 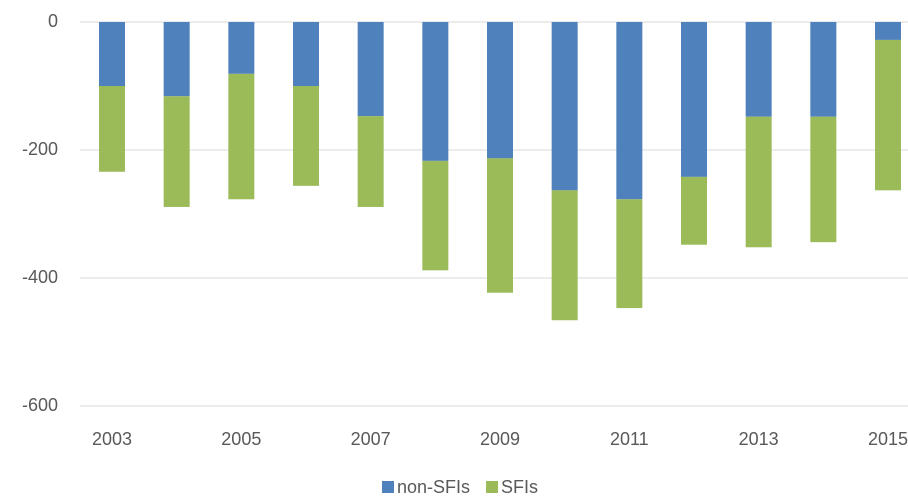 I want to click on x-tick-label: 2015, so click(x=888, y=439).